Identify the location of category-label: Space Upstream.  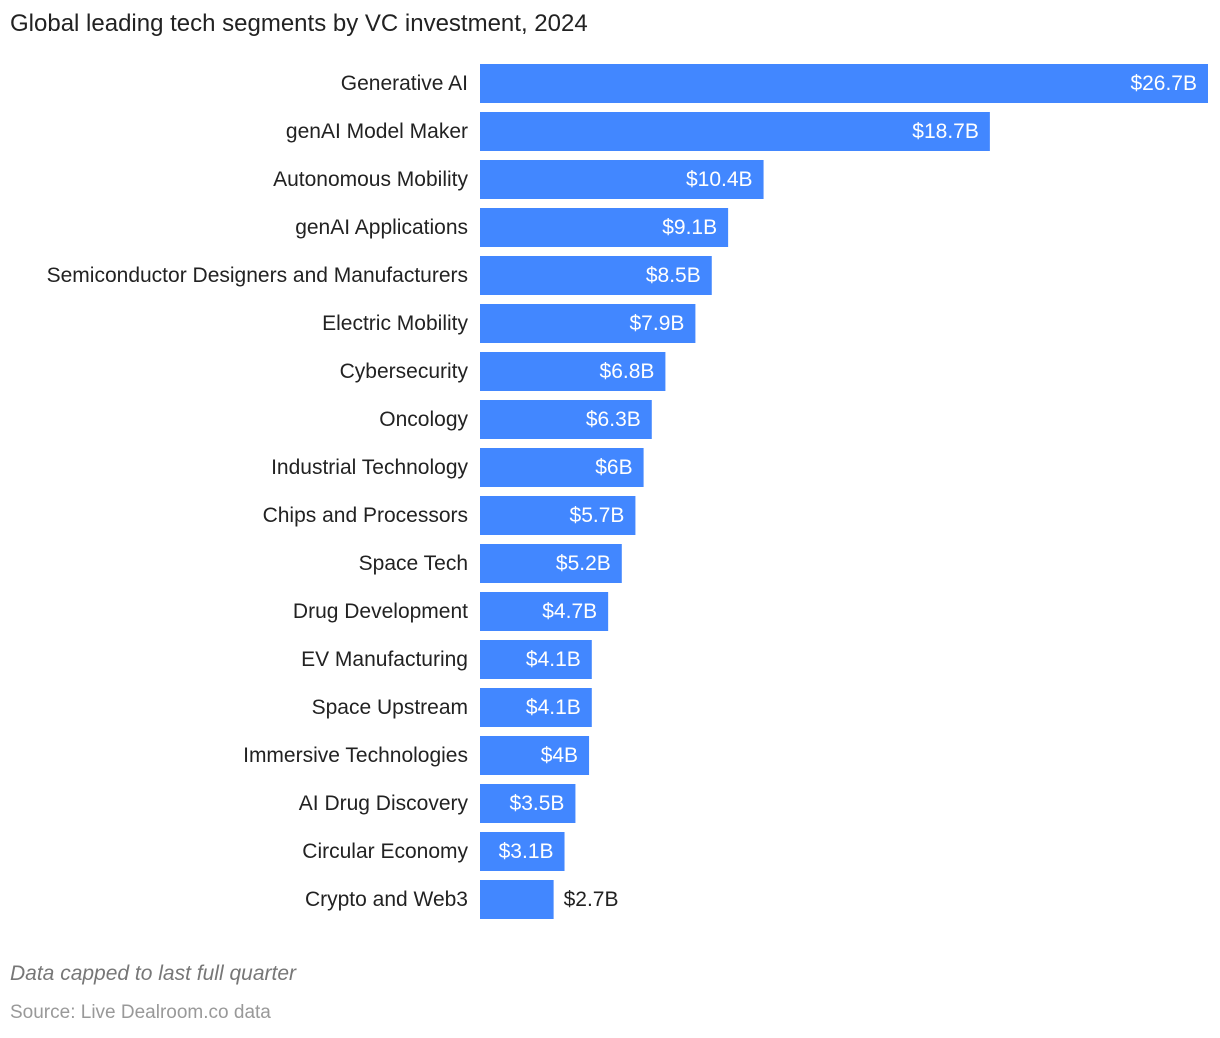
(390, 707).